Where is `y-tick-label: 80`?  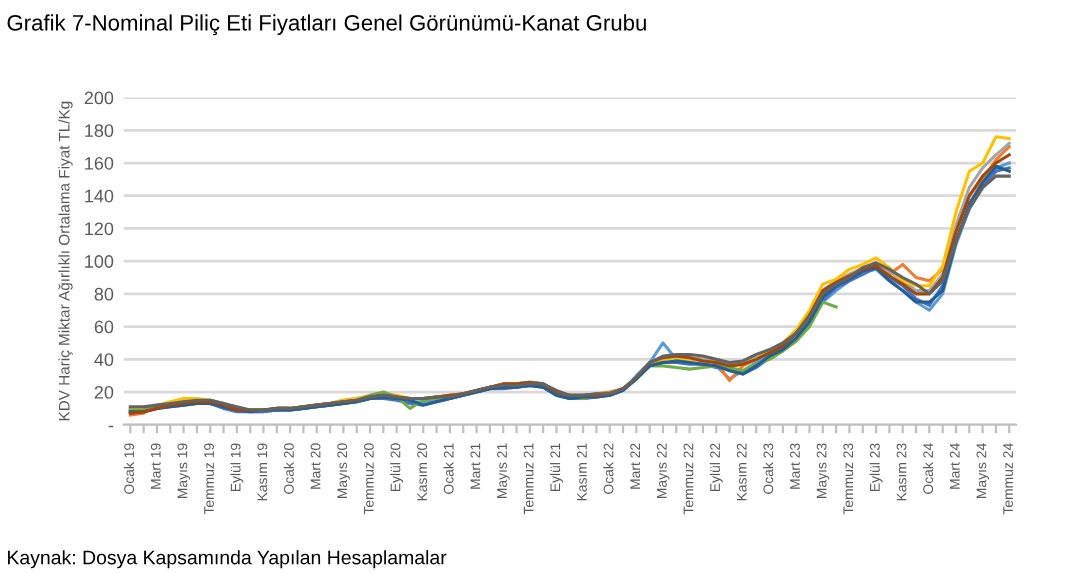
y-tick-label: 80 is located at coordinates (104, 294).